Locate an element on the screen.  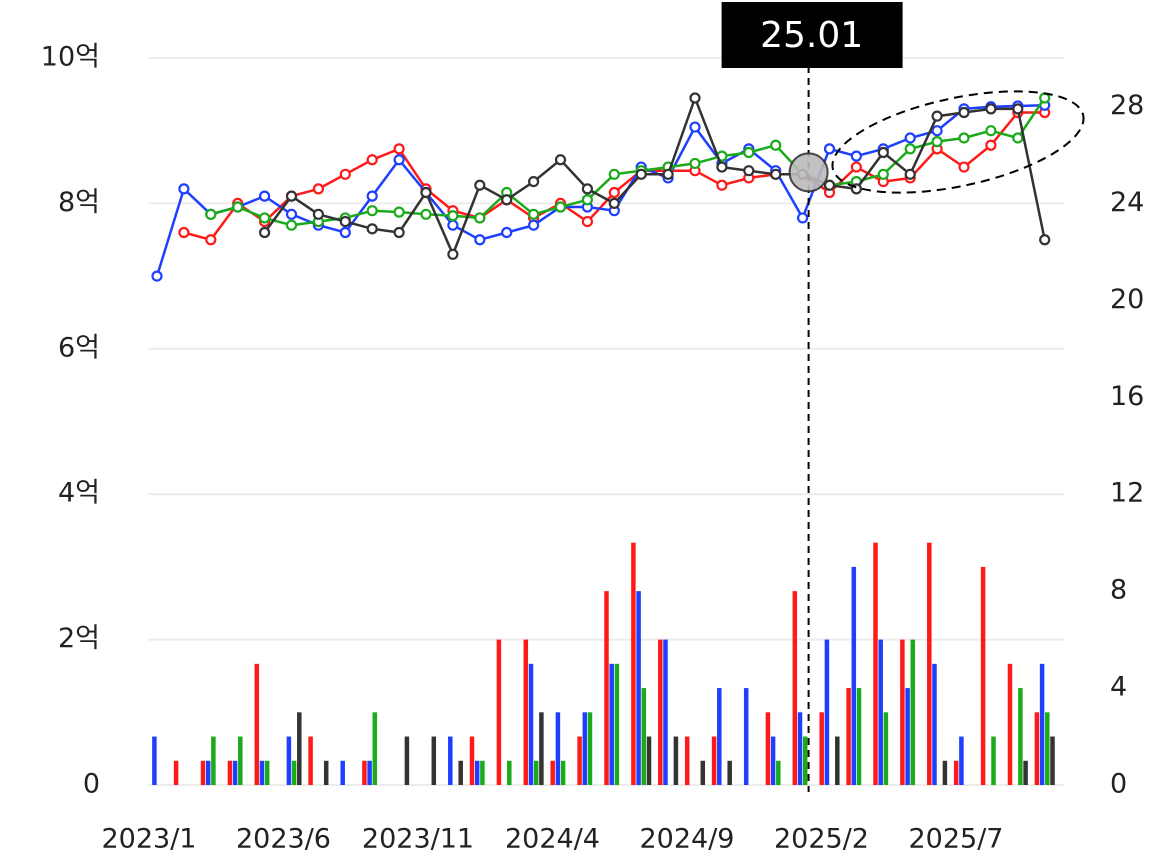
y2-tick-label: 8 is located at coordinates (1118, 590).